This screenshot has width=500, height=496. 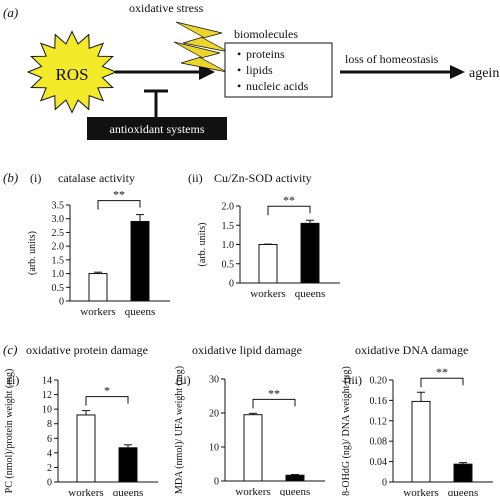 I want to click on panel-b-label: (b), so click(x=10, y=177).